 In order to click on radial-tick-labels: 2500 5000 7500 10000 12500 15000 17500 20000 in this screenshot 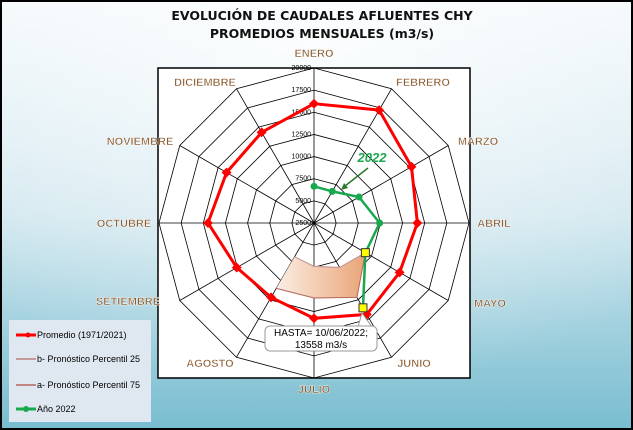, I will do `click(302, 146)`.